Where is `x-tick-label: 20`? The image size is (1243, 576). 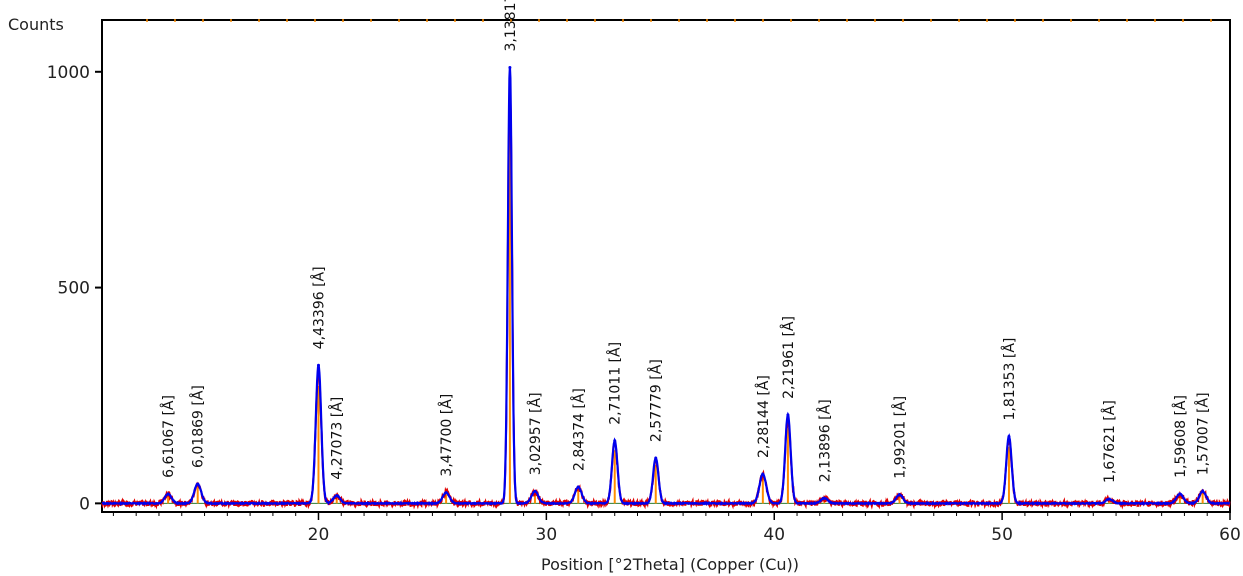
x-tick-label: 20 is located at coordinates (319, 535).